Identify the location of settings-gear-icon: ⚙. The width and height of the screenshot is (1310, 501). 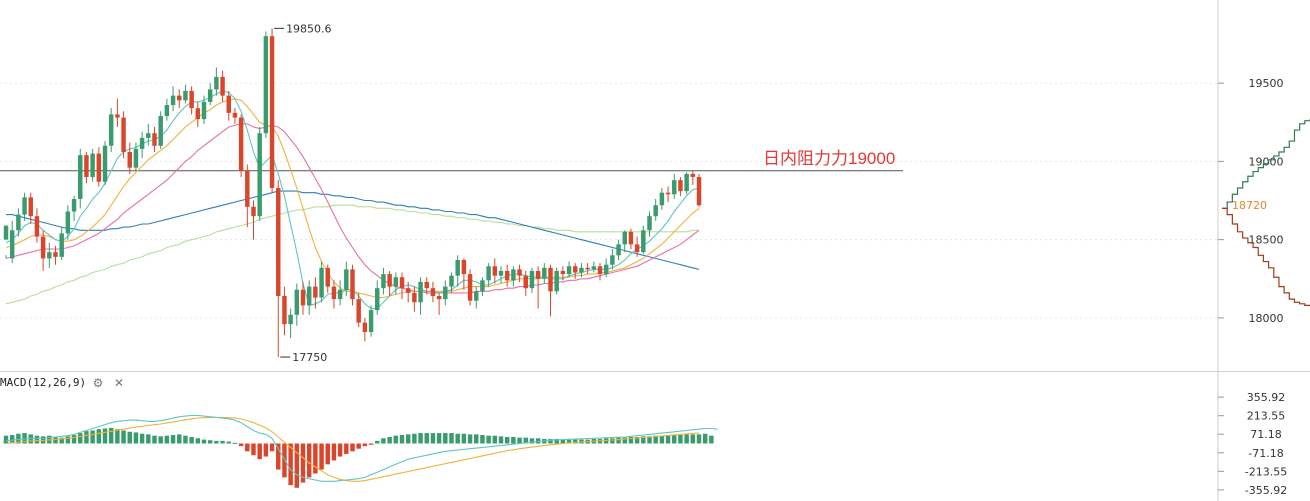
(98, 383).